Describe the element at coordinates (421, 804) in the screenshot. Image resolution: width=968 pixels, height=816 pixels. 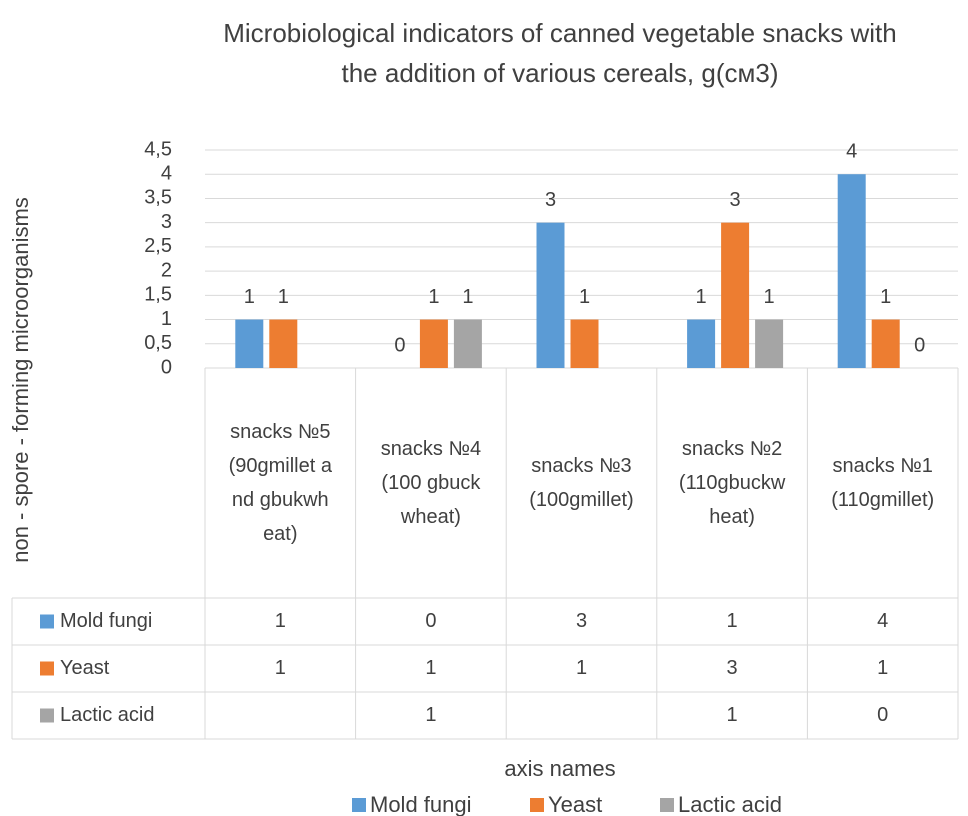
I see `legend-label: Mold fungi` at that location.